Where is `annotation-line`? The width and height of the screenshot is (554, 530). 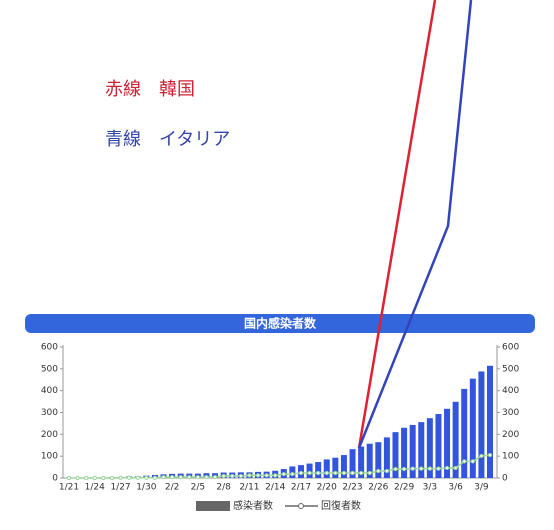
annotation-line is located at coordinates (397, 224).